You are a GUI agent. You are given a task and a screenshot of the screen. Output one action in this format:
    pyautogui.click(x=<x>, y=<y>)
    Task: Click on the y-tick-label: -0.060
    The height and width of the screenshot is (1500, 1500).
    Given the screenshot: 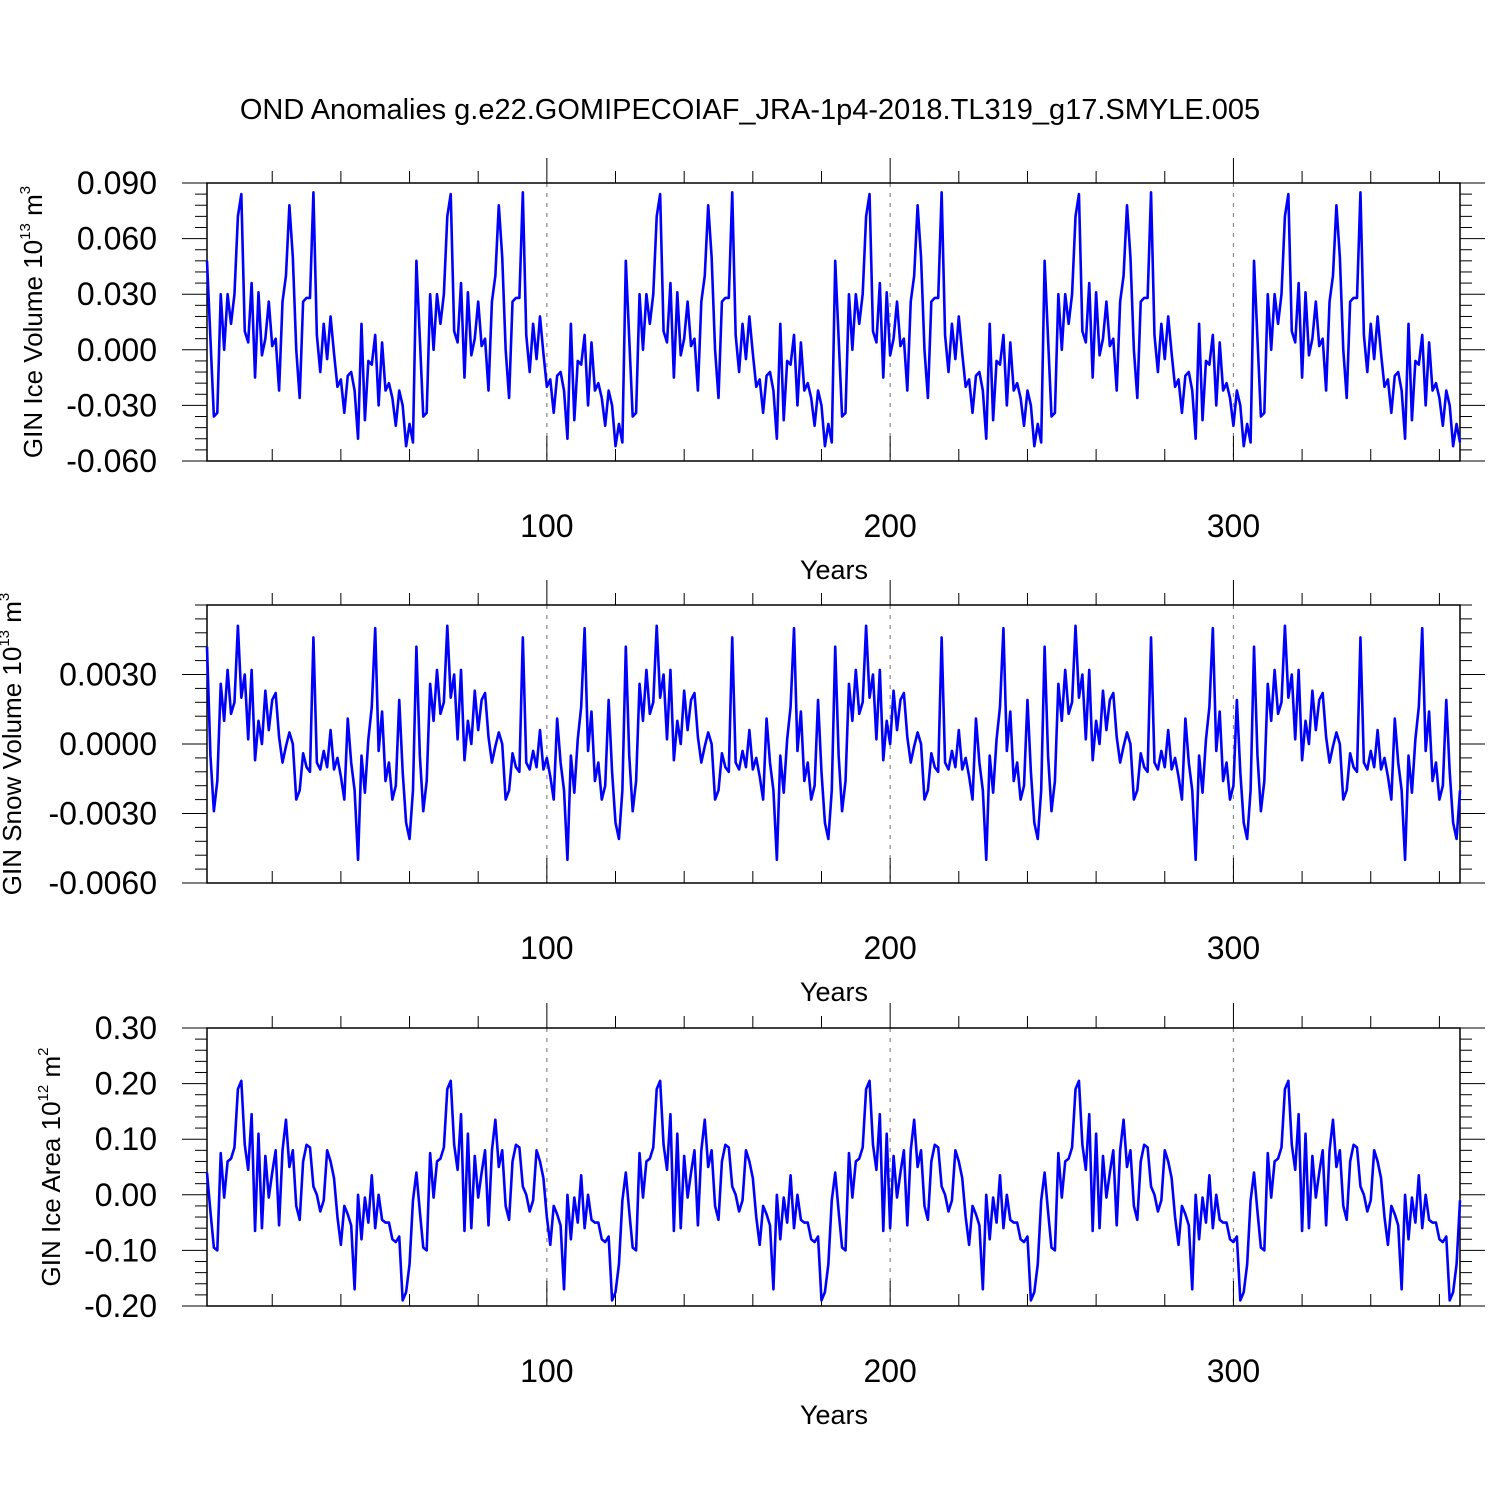 What is the action you would take?
    pyautogui.click(x=111, y=461)
    